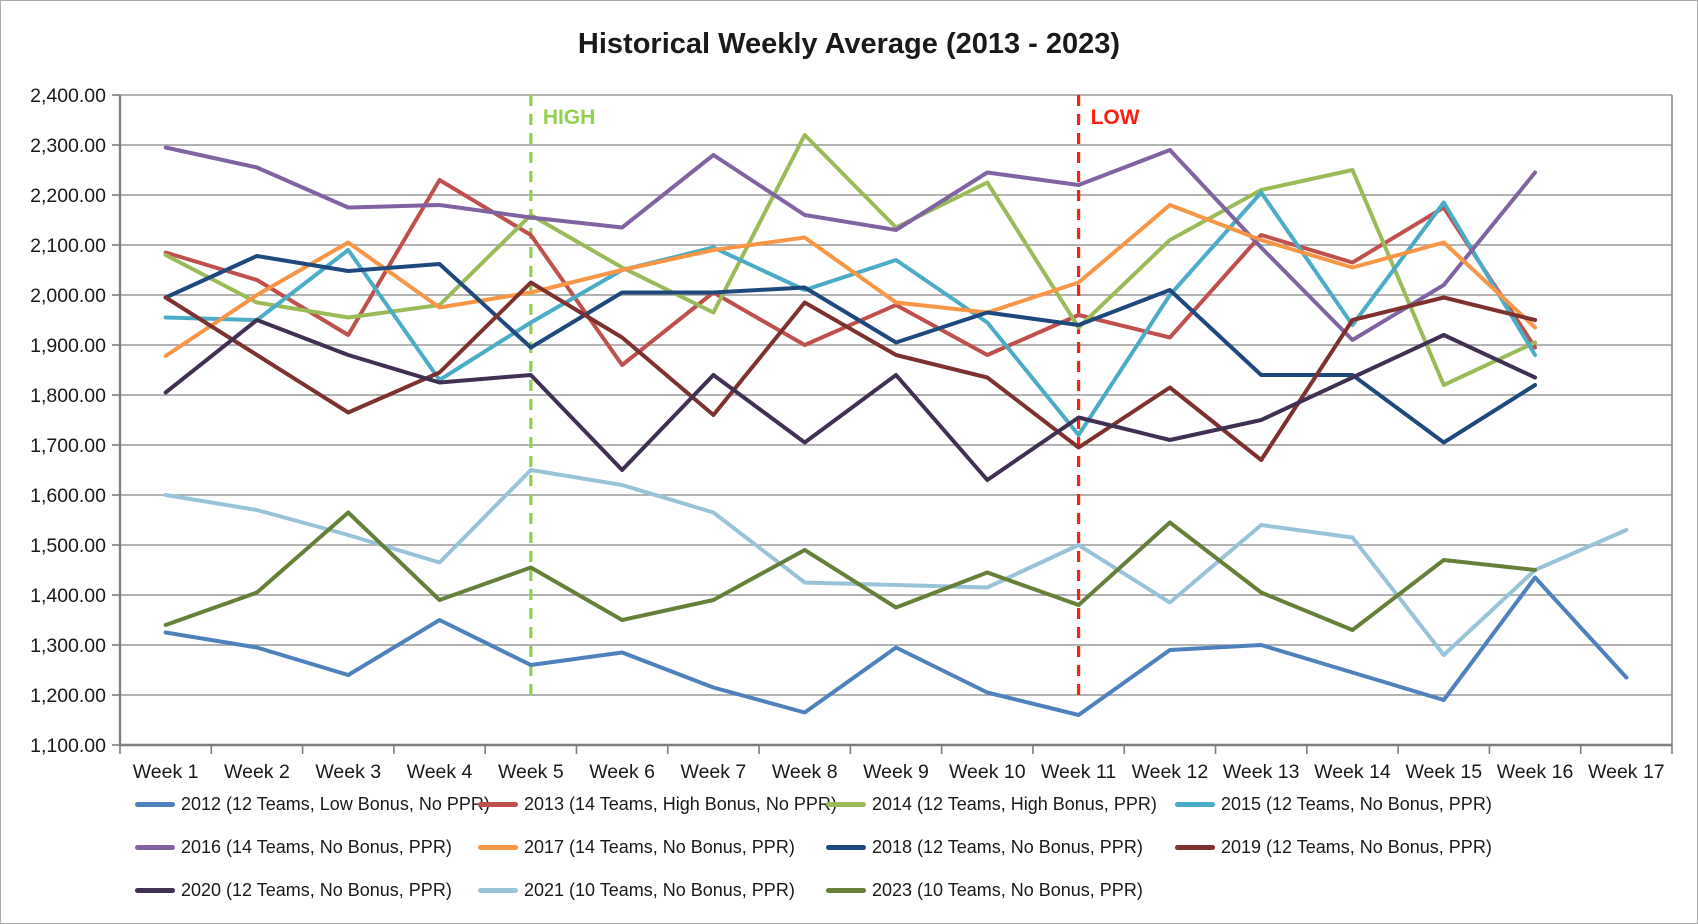  What do you see at coordinates (987, 772) in the screenshot?
I see `x-axis-label: Week 10` at bounding box center [987, 772].